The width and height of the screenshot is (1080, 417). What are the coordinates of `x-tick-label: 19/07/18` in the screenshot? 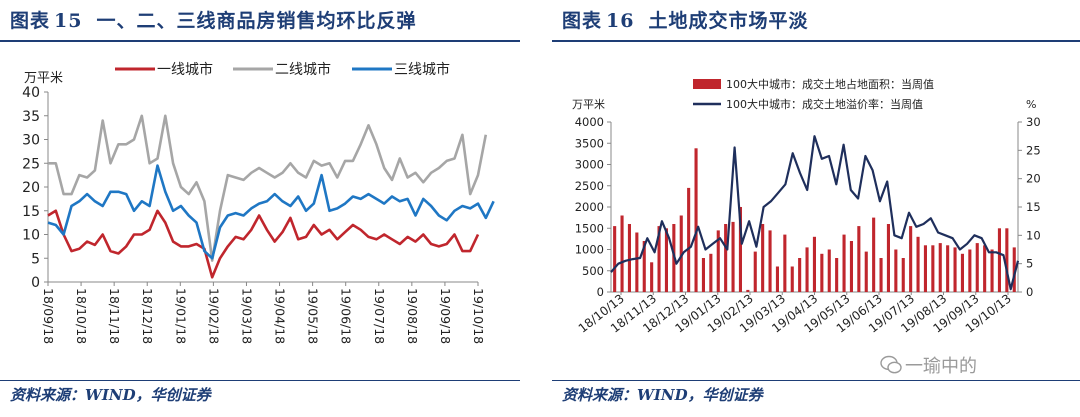 It's located at (379, 316).